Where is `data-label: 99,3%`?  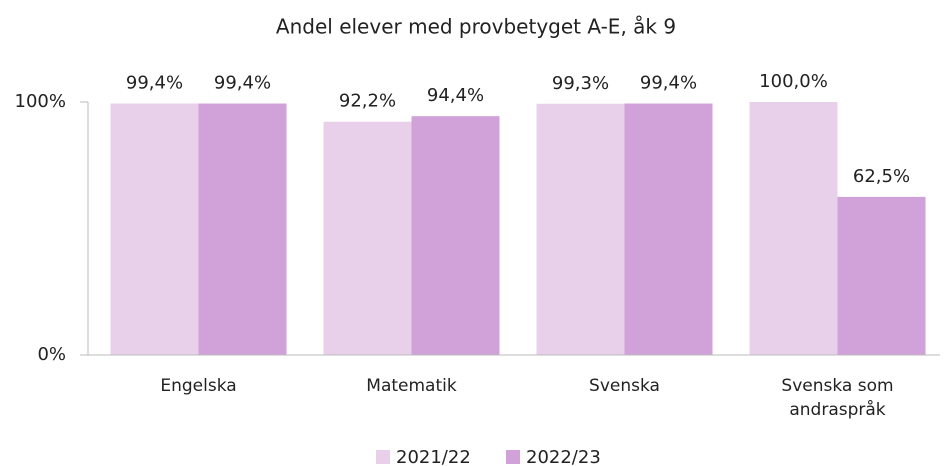
data-label: 99,3% is located at coordinates (580, 83).